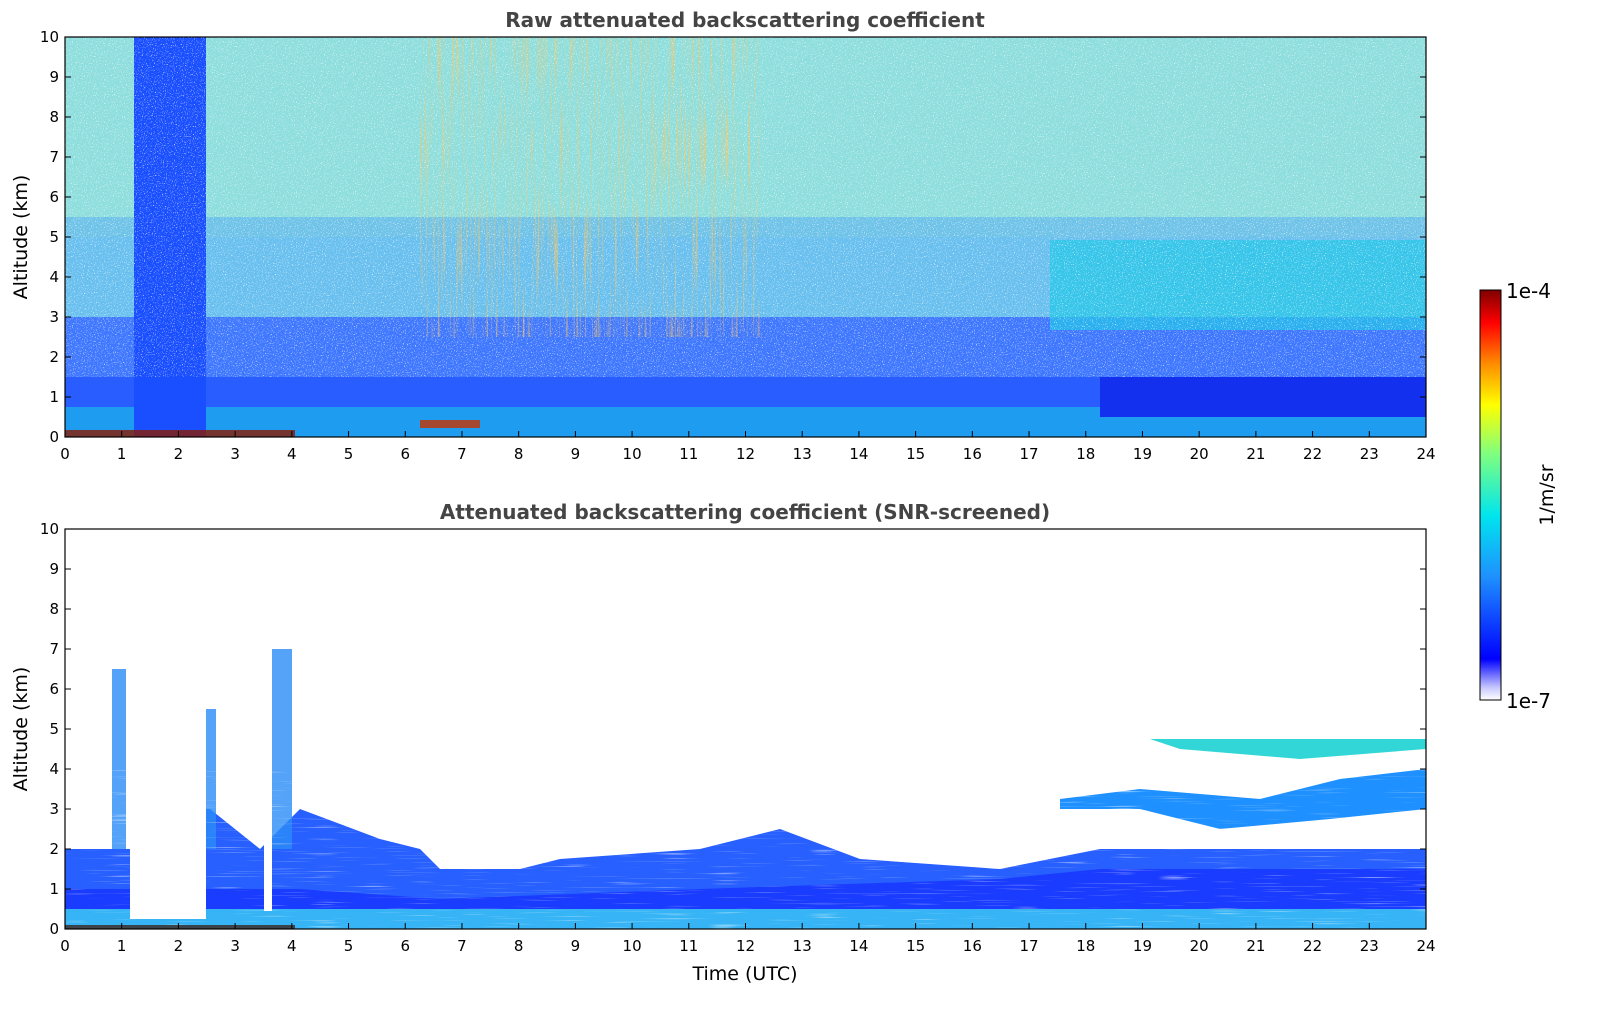 The width and height of the screenshot is (1606, 1020). Describe the element at coordinates (744, 974) in the screenshot. I see `panel-screened-xlabel: Time (UTC)` at that location.